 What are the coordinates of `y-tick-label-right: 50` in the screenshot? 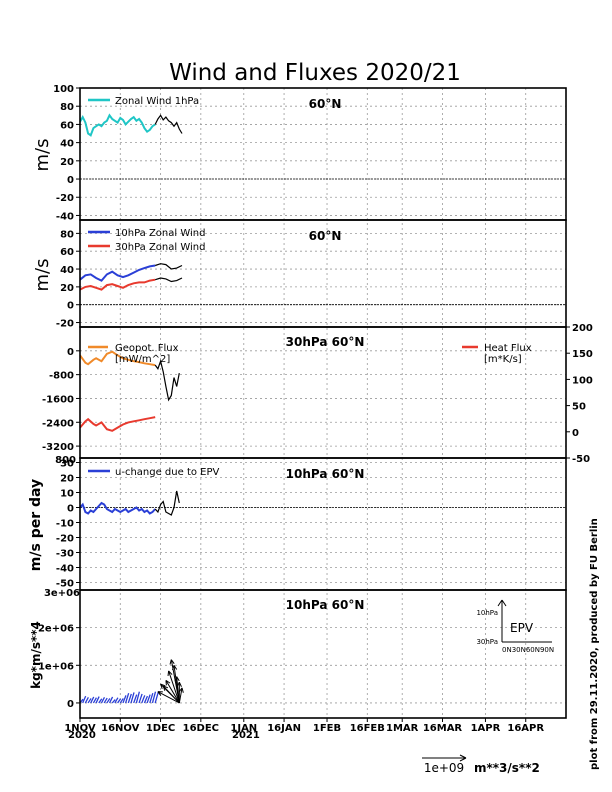 It's located at (579, 407).